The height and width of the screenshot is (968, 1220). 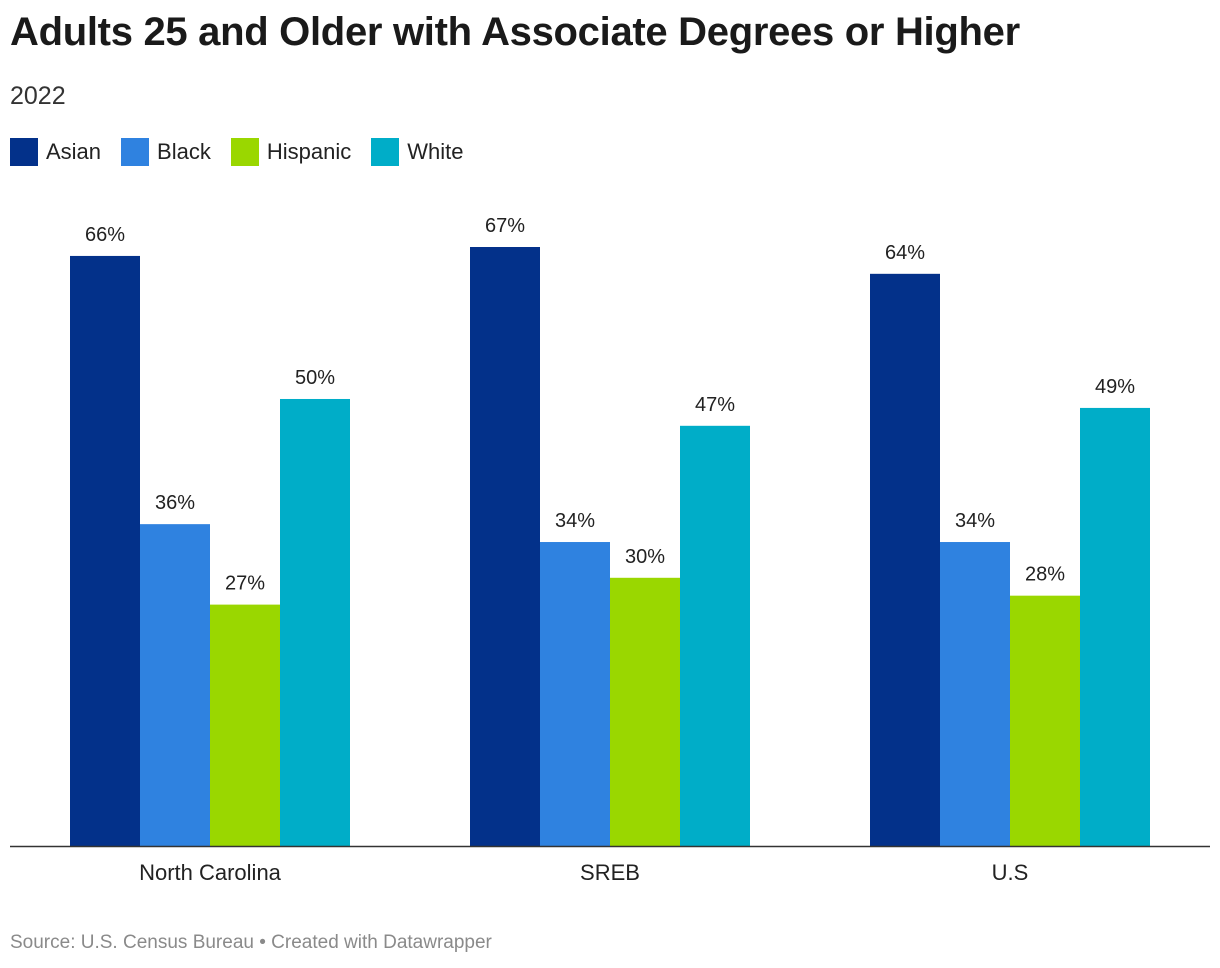 I want to click on data-label-black-3: 34%, so click(x=975, y=521).